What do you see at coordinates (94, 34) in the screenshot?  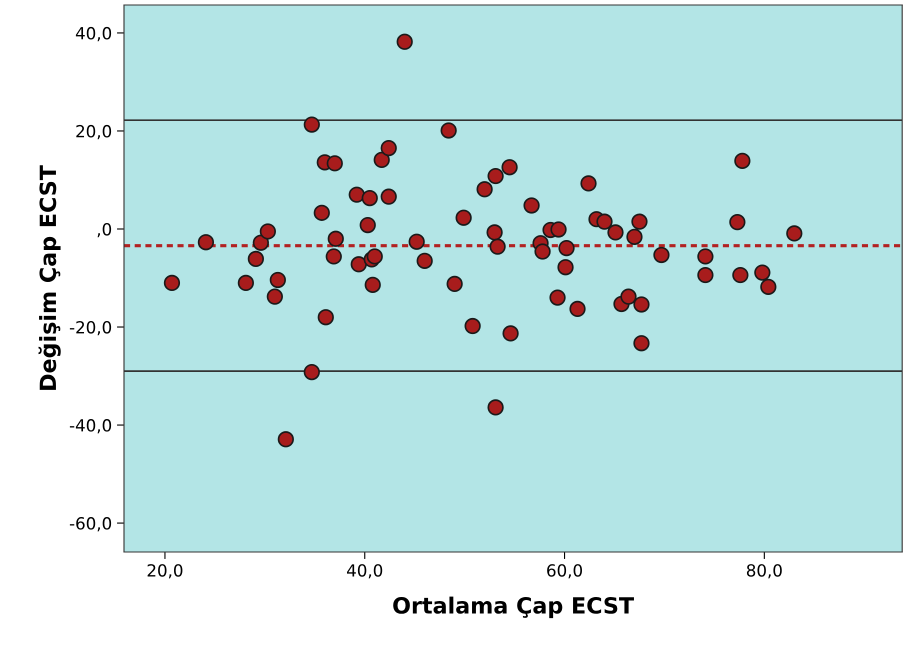 I see `y-tick-label: 40,0` at bounding box center [94, 34].